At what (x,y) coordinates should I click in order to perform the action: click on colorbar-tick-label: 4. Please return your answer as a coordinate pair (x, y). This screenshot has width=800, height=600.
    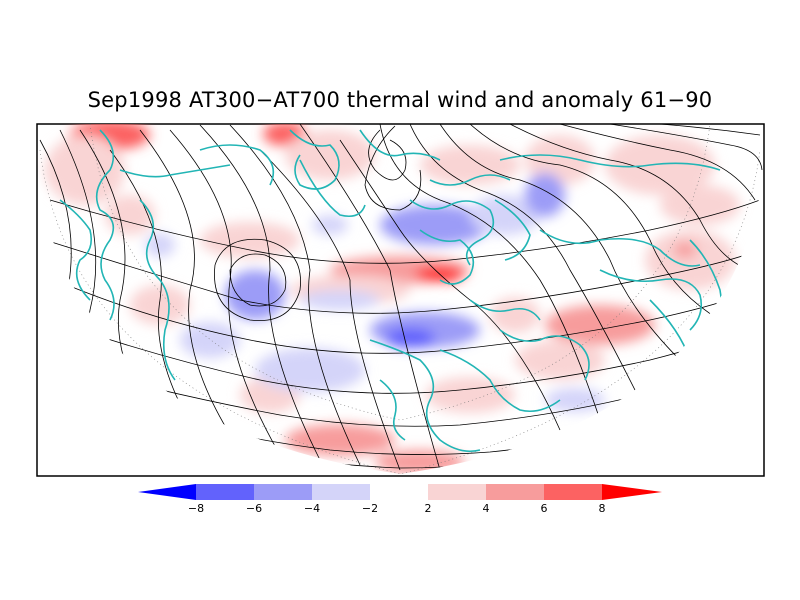
    Looking at the image, I should click on (486, 508).